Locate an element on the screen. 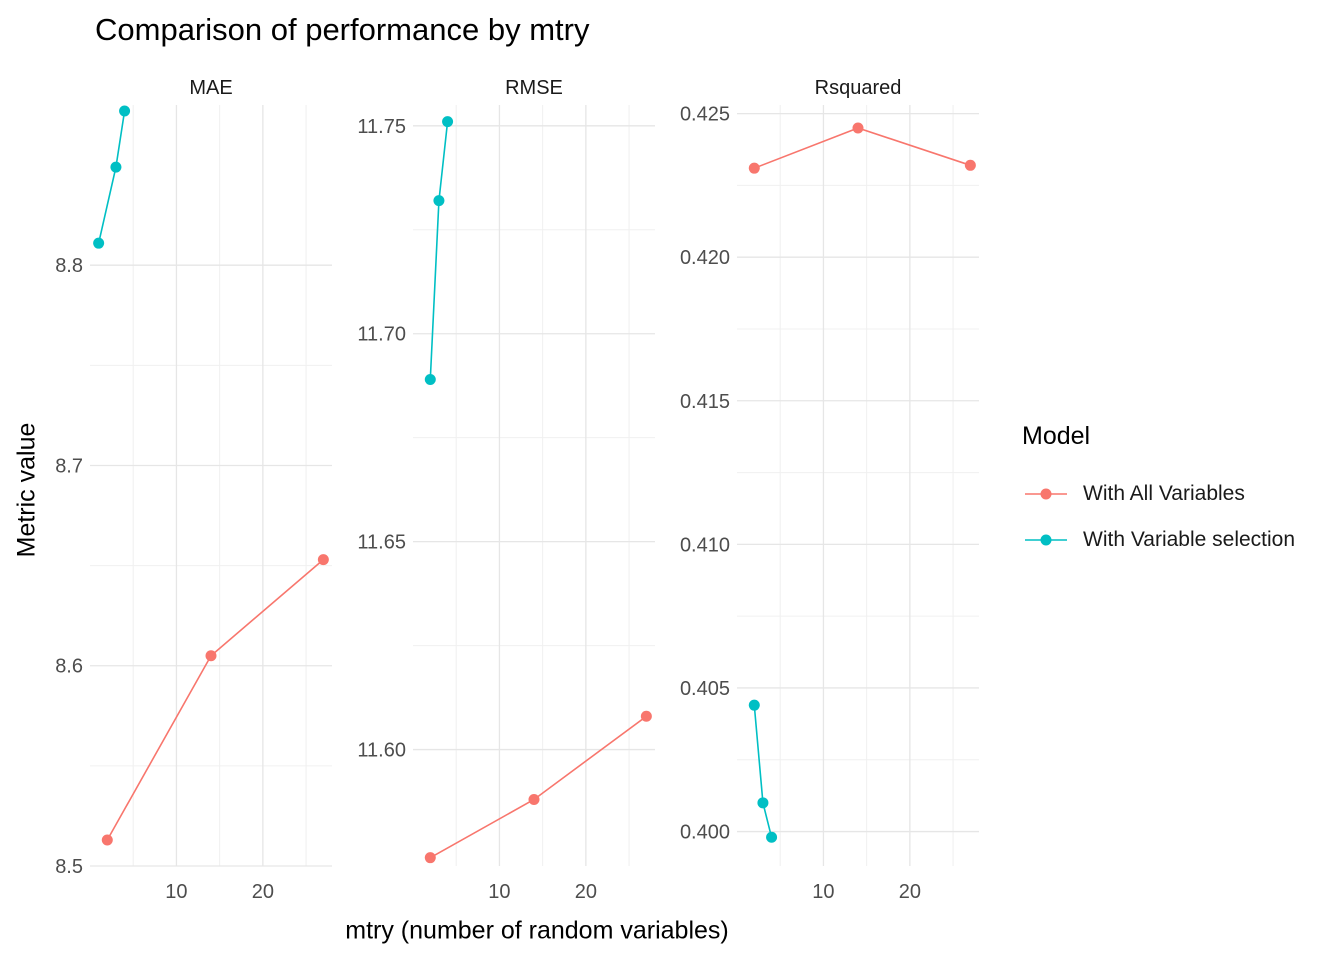 This screenshot has height=960, width=1344. series-line-rsquared-all-variables is located at coordinates (862, 148).